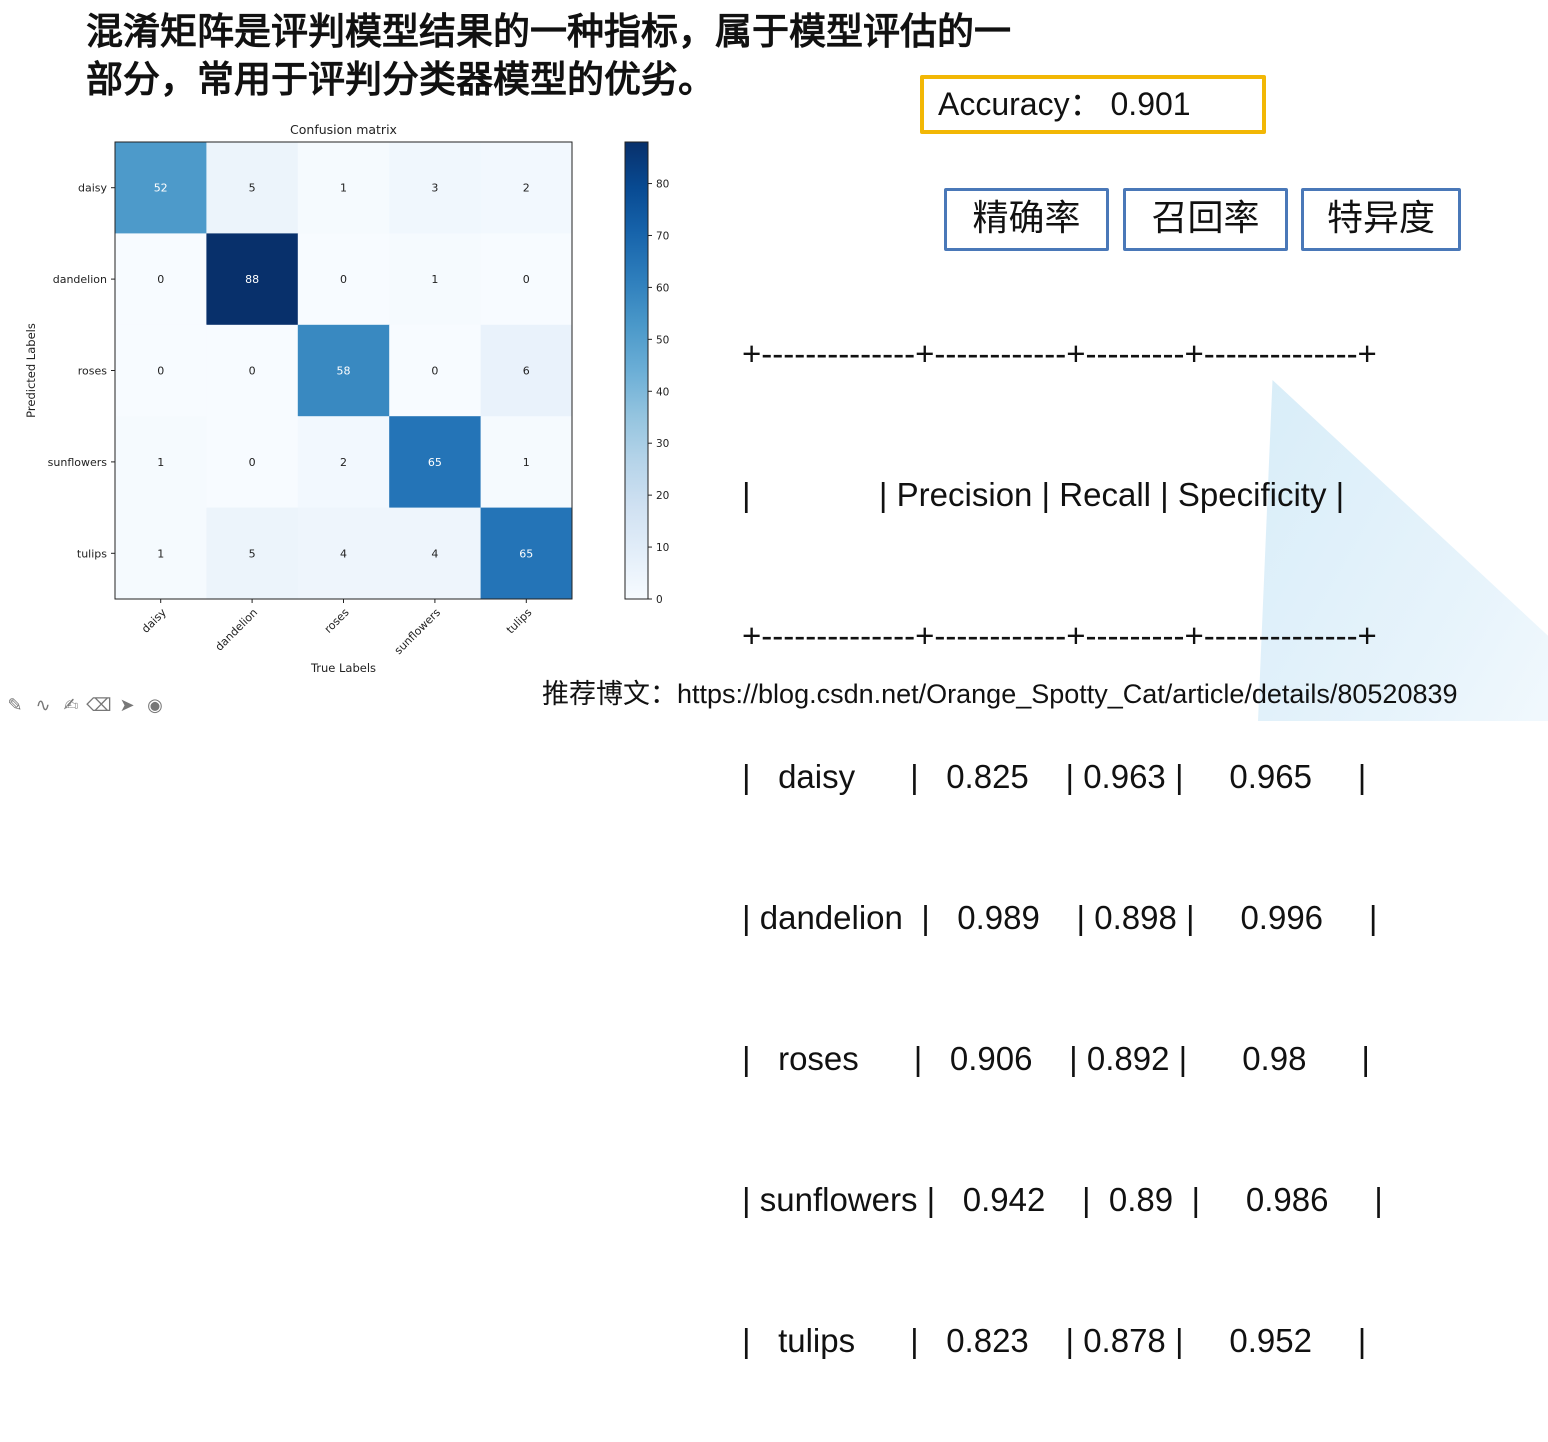  Describe the element at coordinates (155, 705) in the screenshot. I see `laser-icon: ◉` at that location.